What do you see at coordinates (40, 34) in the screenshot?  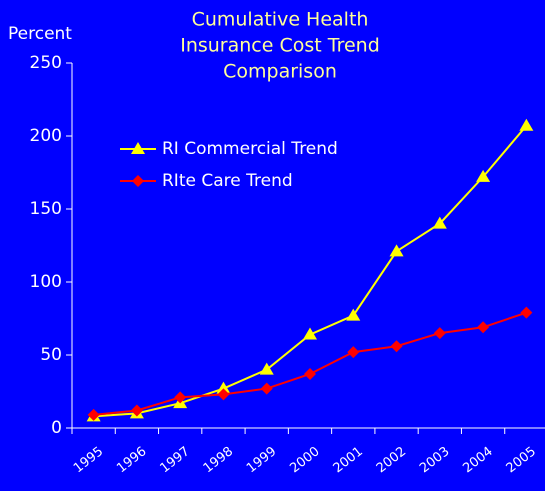 I see `y-axis-label: Percent` at bounding box center [40, 34].